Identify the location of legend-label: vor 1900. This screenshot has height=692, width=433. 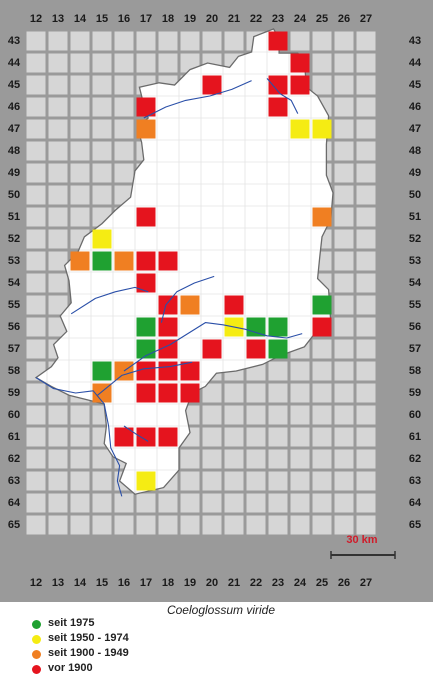
(70, 668).